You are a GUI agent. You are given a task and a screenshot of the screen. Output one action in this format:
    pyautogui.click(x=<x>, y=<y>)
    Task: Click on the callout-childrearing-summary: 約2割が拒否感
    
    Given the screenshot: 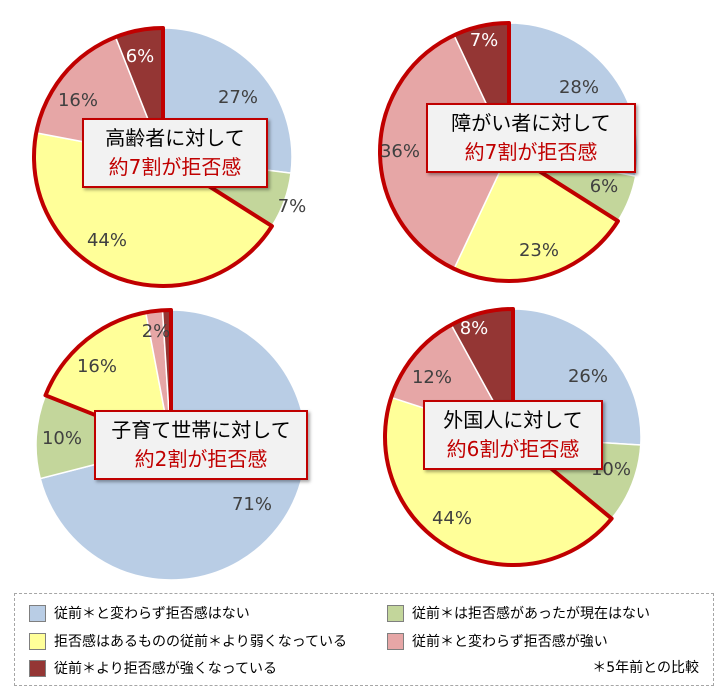 What is the action you would take?
    pyautogui.click(x=201, y=459)
    